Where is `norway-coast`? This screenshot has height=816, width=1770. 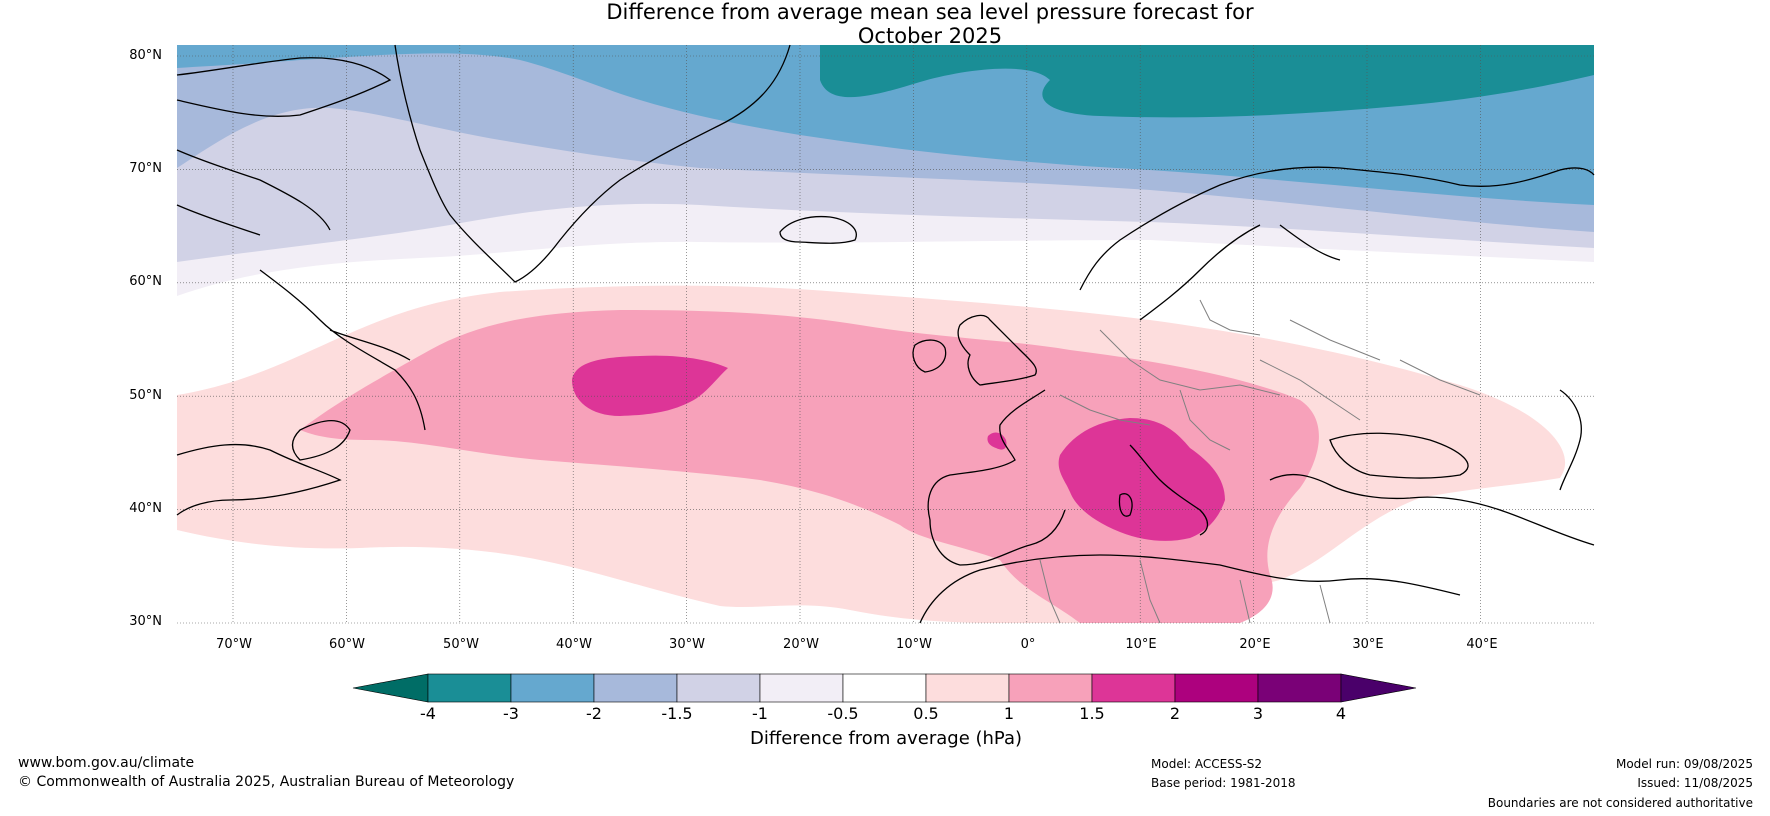 norway-coast is located at coordinates (1337, 228).